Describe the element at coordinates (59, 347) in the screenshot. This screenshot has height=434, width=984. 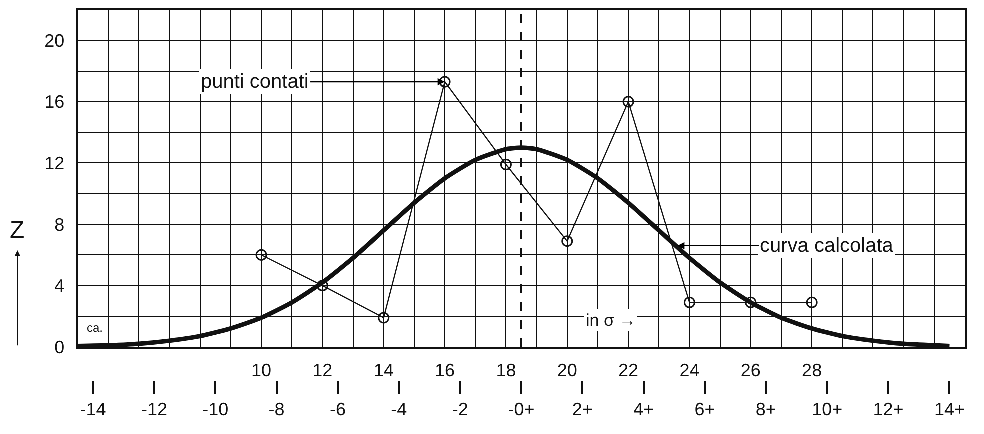
I see `y-tick-label: 0` at that location.